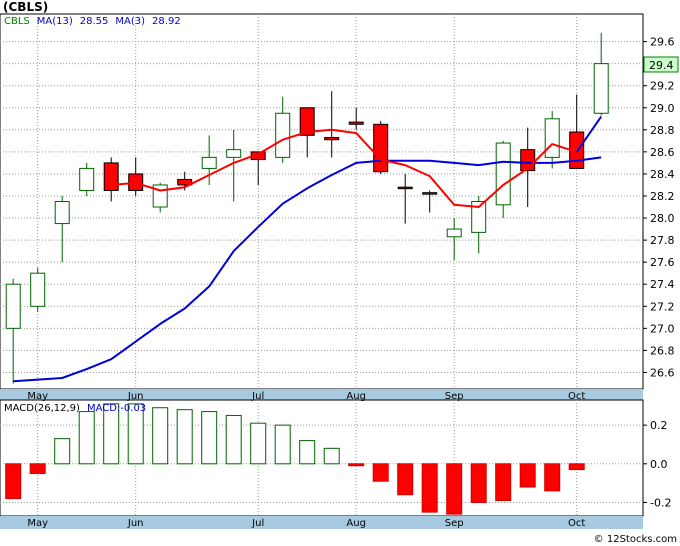 The image size is (680, 546). Describe the element at coordinates (662, 108) in the screenshot. I see `price-tick-label: 29.0` at that location.